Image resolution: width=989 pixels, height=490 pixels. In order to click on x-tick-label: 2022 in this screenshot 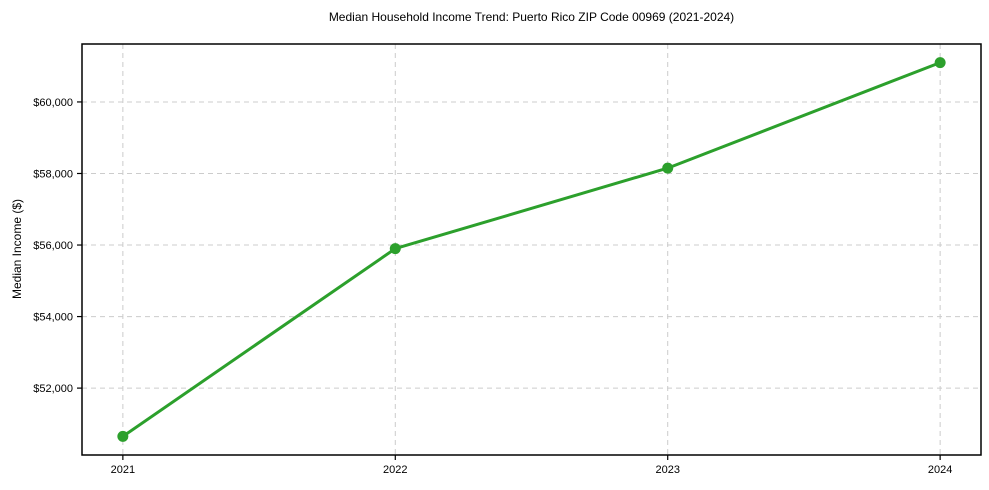, I will do `click(395, 470)`.